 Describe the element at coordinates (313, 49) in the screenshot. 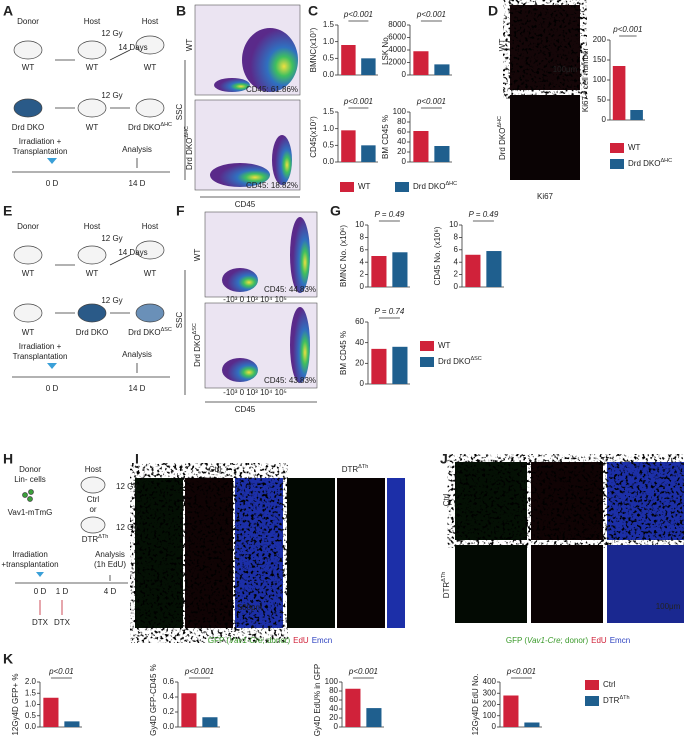

I see `y-axis-label: BMNC(x10⁷)` at that location.